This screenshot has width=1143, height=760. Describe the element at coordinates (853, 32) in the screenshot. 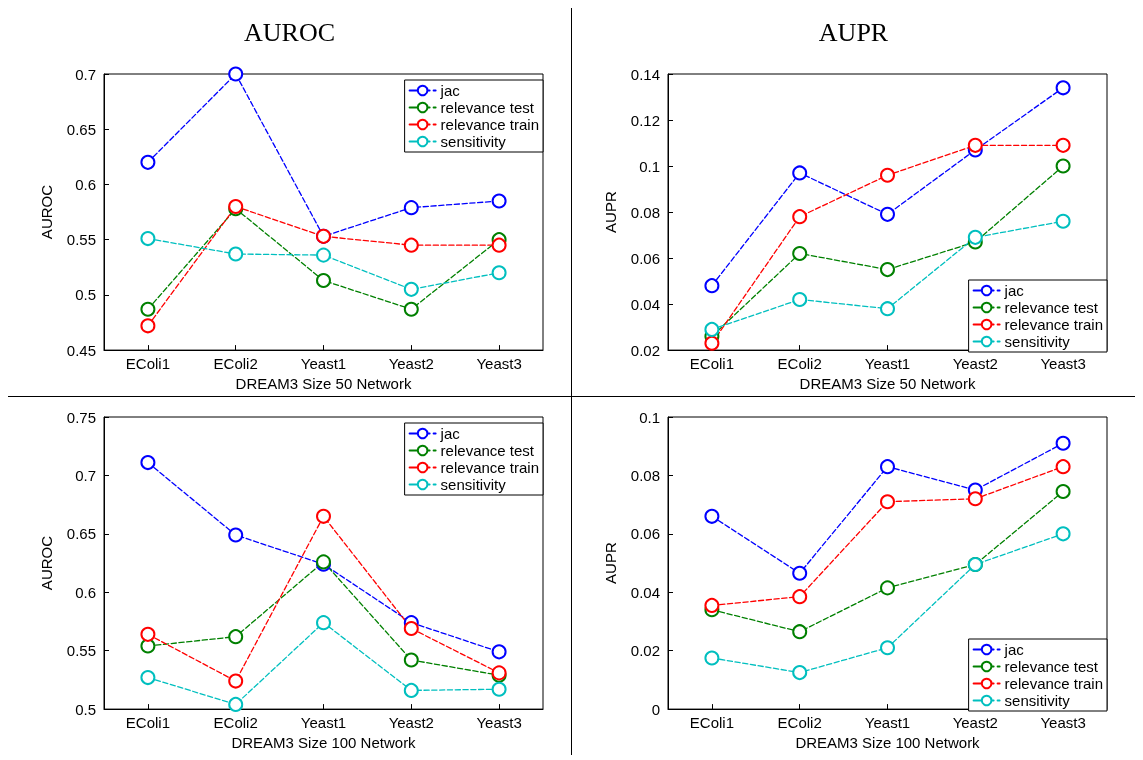

I see `chart-title: AUPR` at that location.